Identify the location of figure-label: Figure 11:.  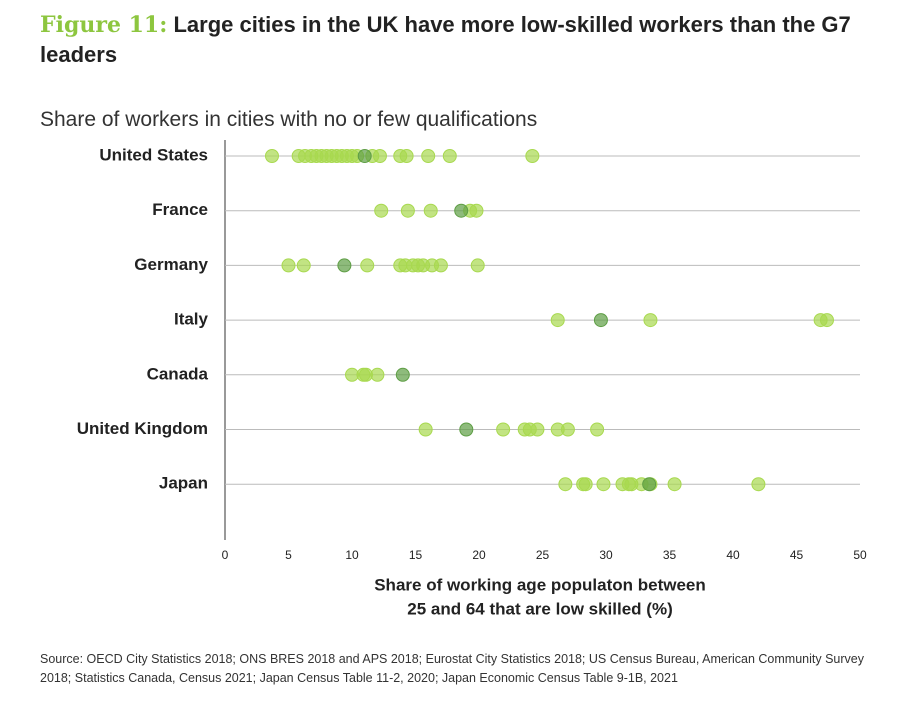
(104, 25).